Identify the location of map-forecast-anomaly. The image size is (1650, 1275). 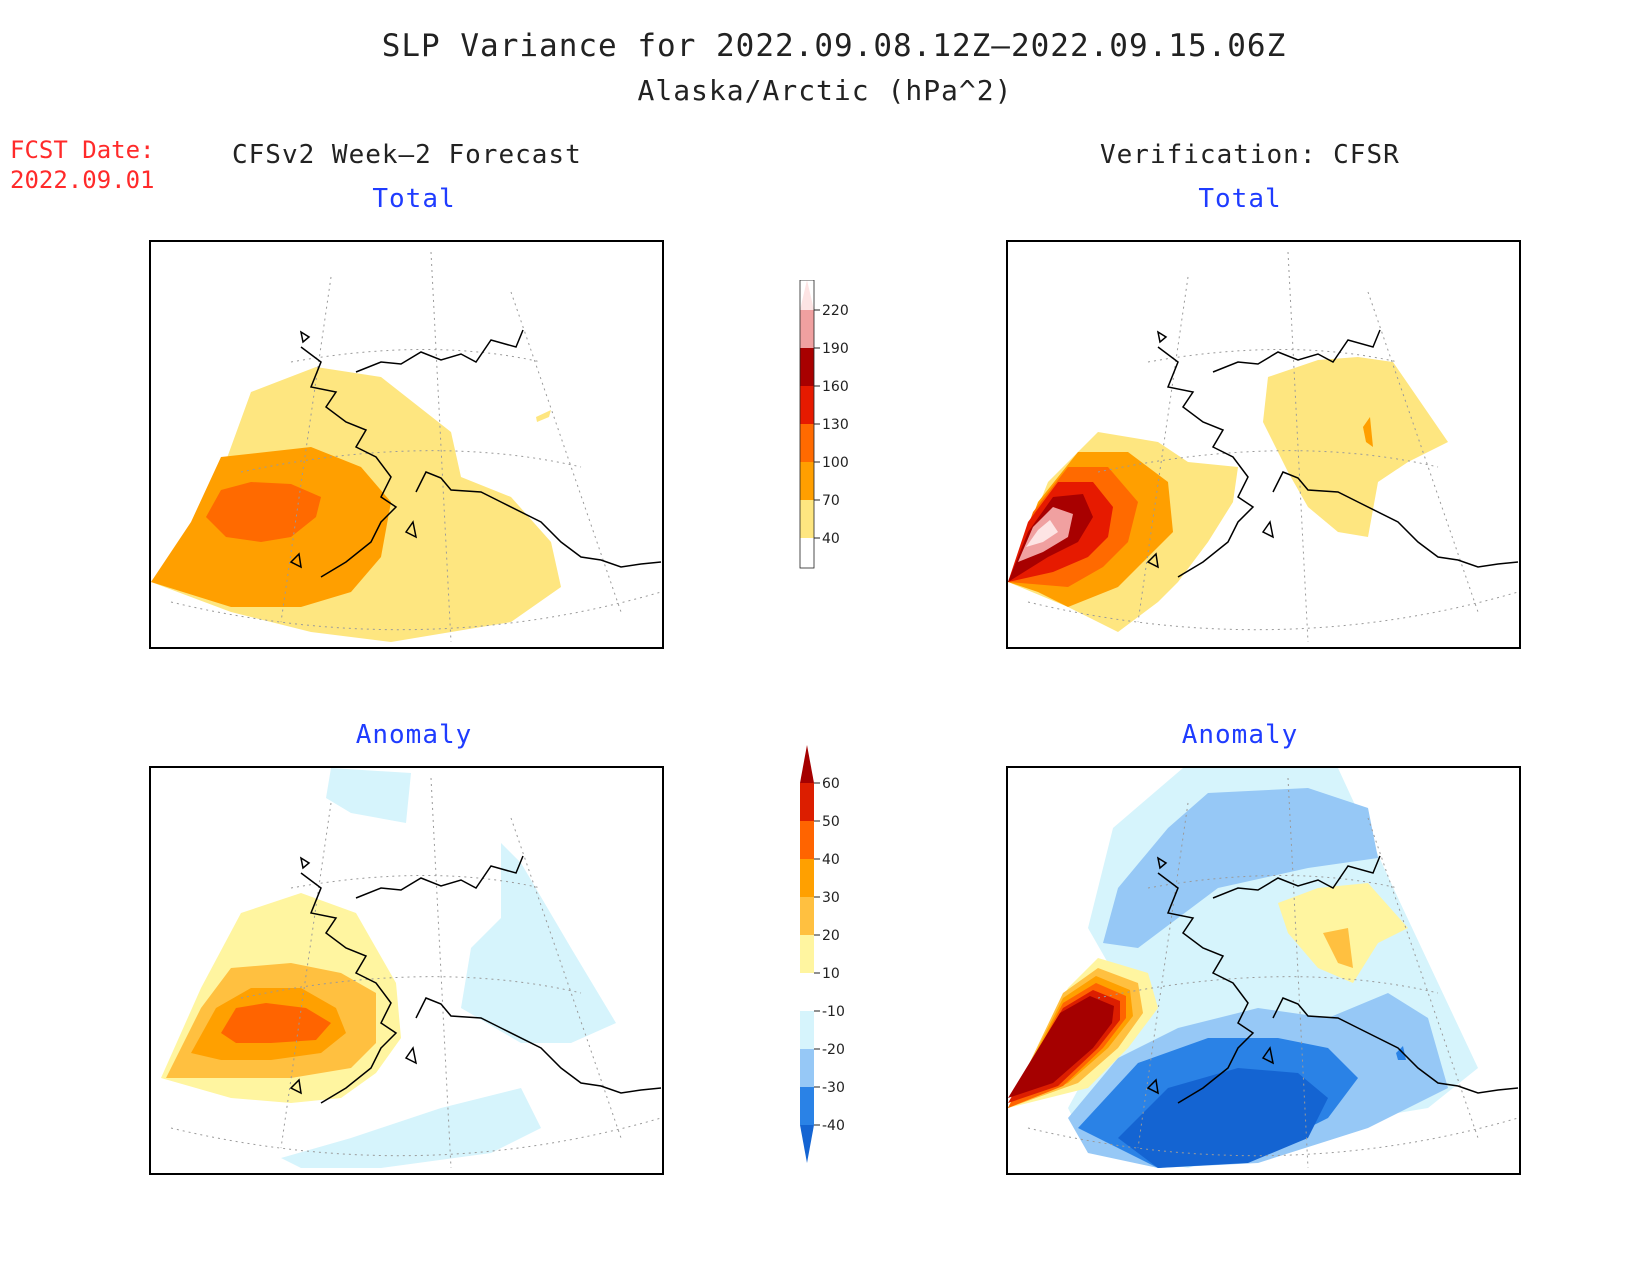
(406, 970).